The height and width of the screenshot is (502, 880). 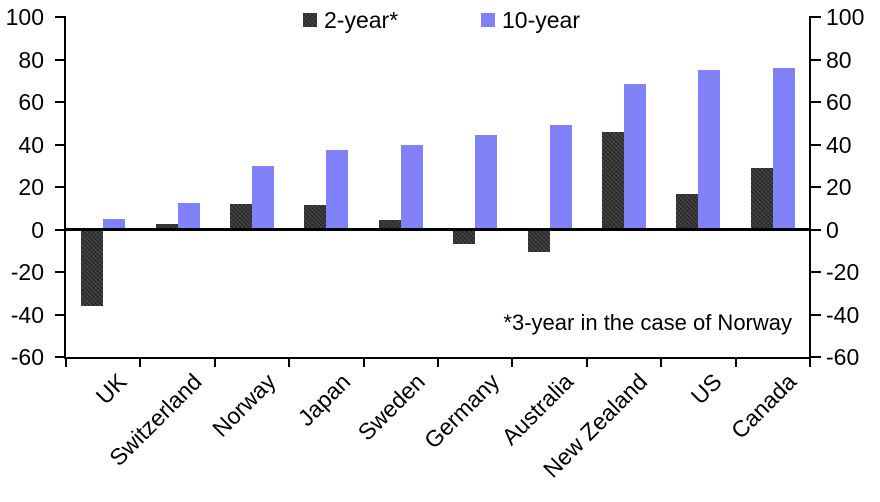 I want to click on y-axis-label-right: -20, so click(x=843, y=272).